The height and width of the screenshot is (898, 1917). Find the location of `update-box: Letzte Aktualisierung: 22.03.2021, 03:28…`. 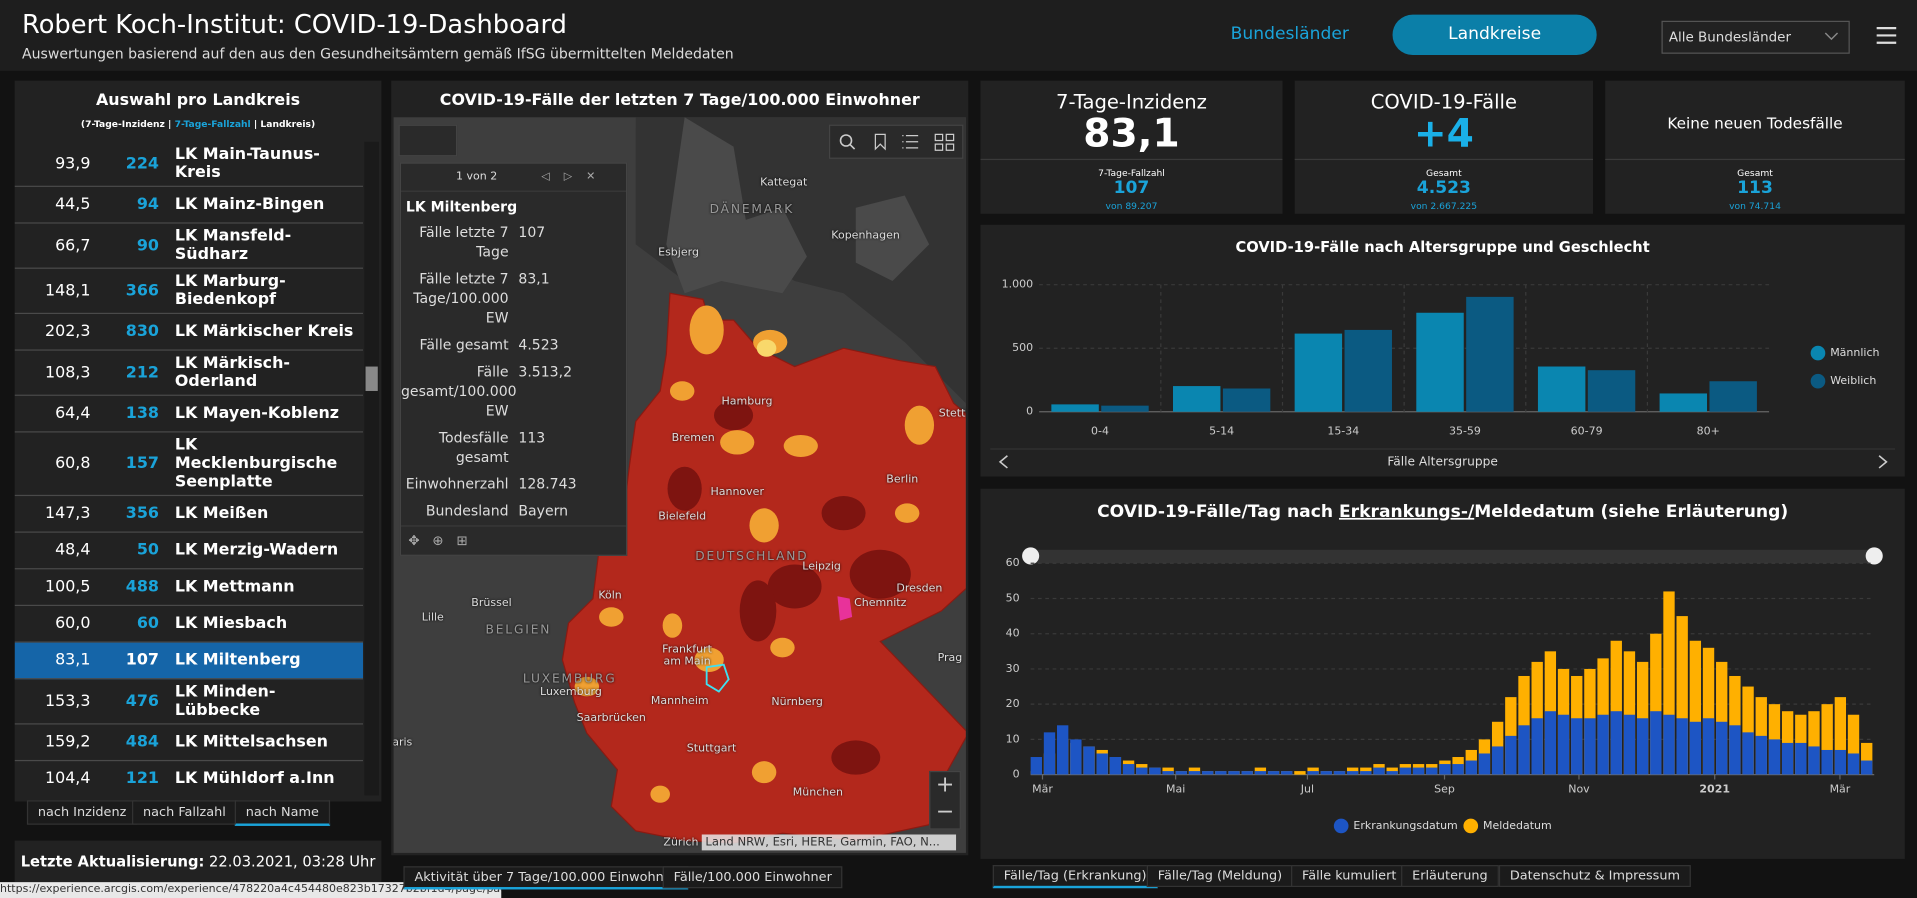

update-box: Letzte Aktualisierung: 22.03.2021, 03:28… is located at coordinates (198, 861).